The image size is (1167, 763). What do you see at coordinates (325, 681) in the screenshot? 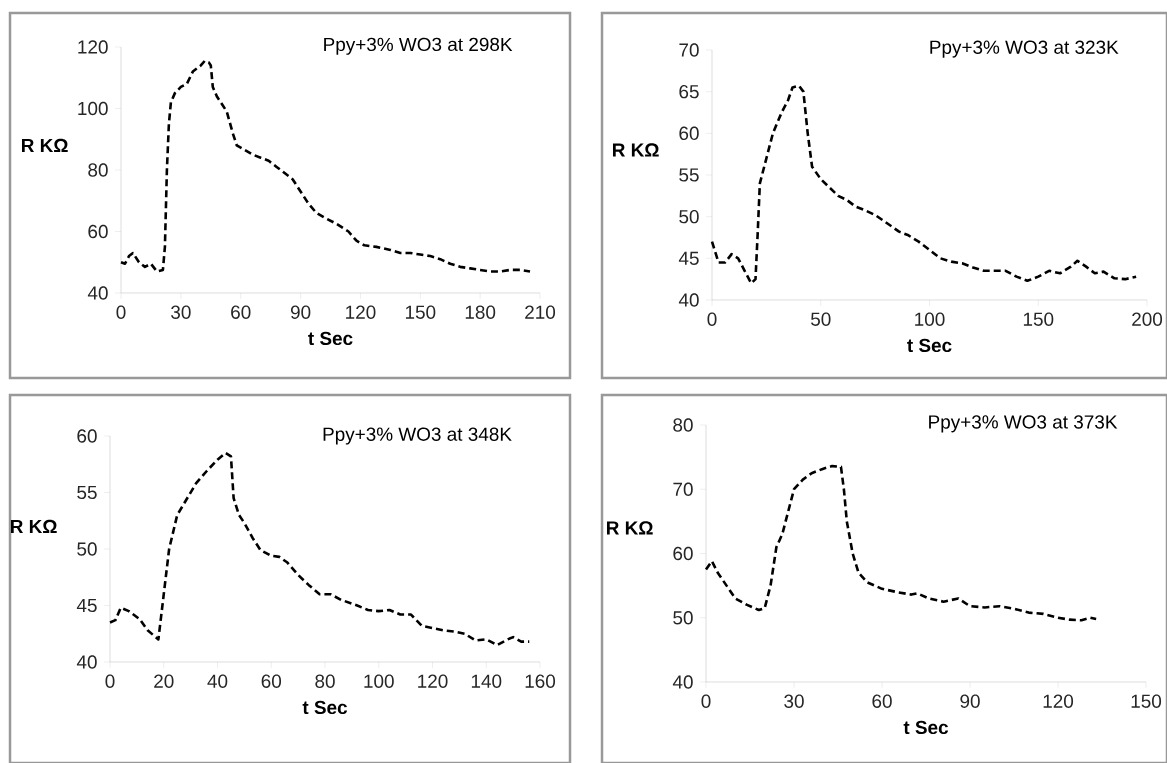
I see `x-tick-label: 80` at bounding box center [325, 681].